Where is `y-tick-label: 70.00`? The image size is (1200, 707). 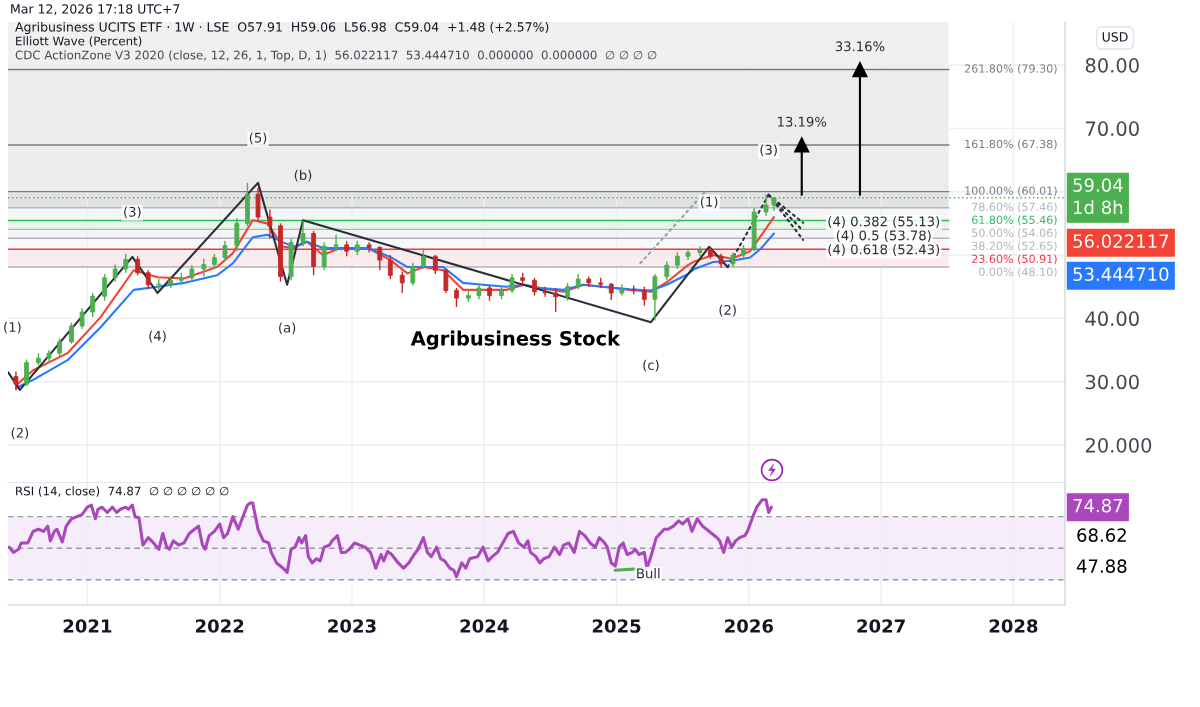 y-tick-label: 70.00 is located at coordinates (1112, 129).